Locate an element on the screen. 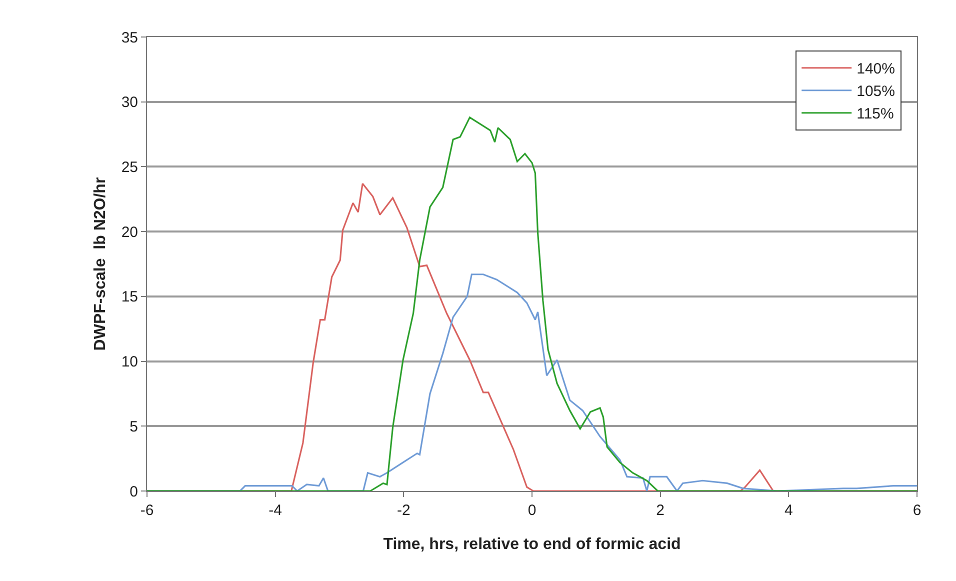 The width and height of the screenshot is (956, 581). y-tick-label: 25 is located at coordinates (129, 167).